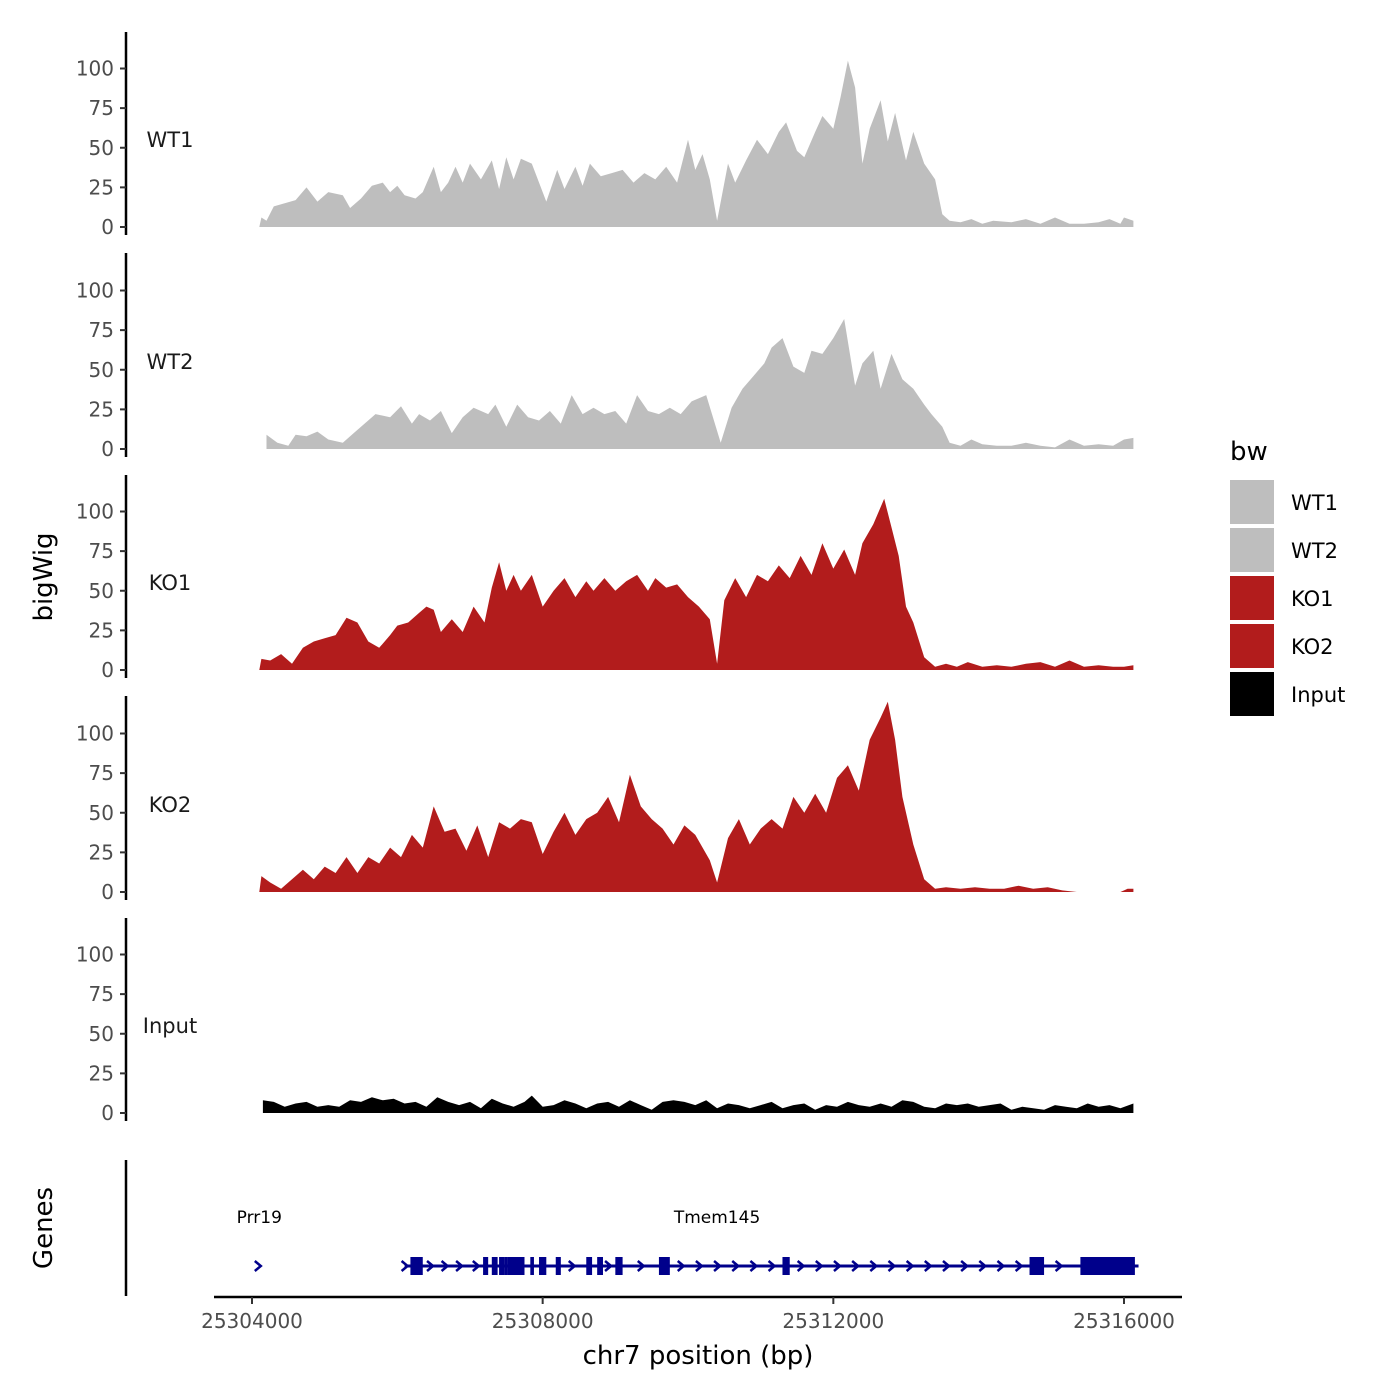 Image resolution: width=1400 pixels, height=1400 pixels. What do you see at coordinates (1282, 598) in the screenshot?
I see `legend-entry-ko1: KO1` at bounding box center [1282, 598].